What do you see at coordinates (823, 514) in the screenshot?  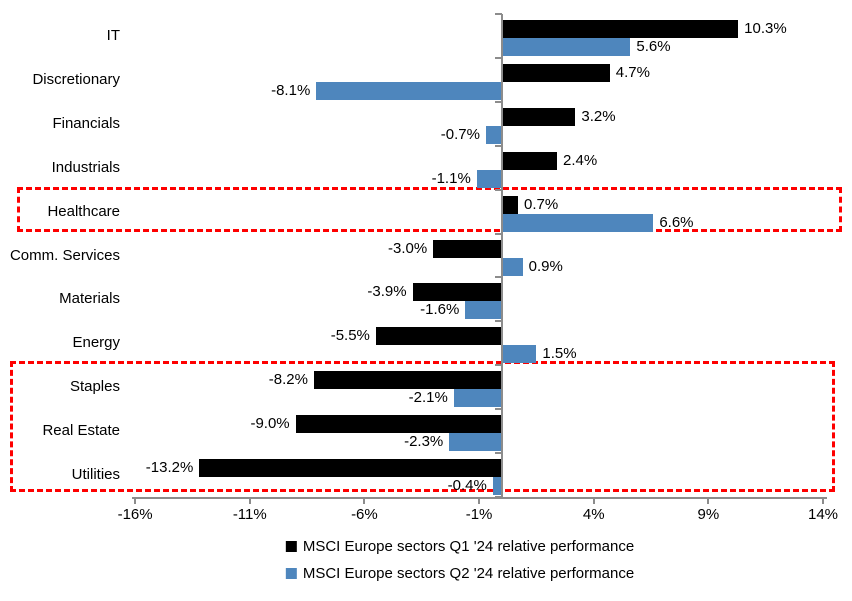 I see `value-axis-tick-label-14: 14%` at bounding box center [823, 514].